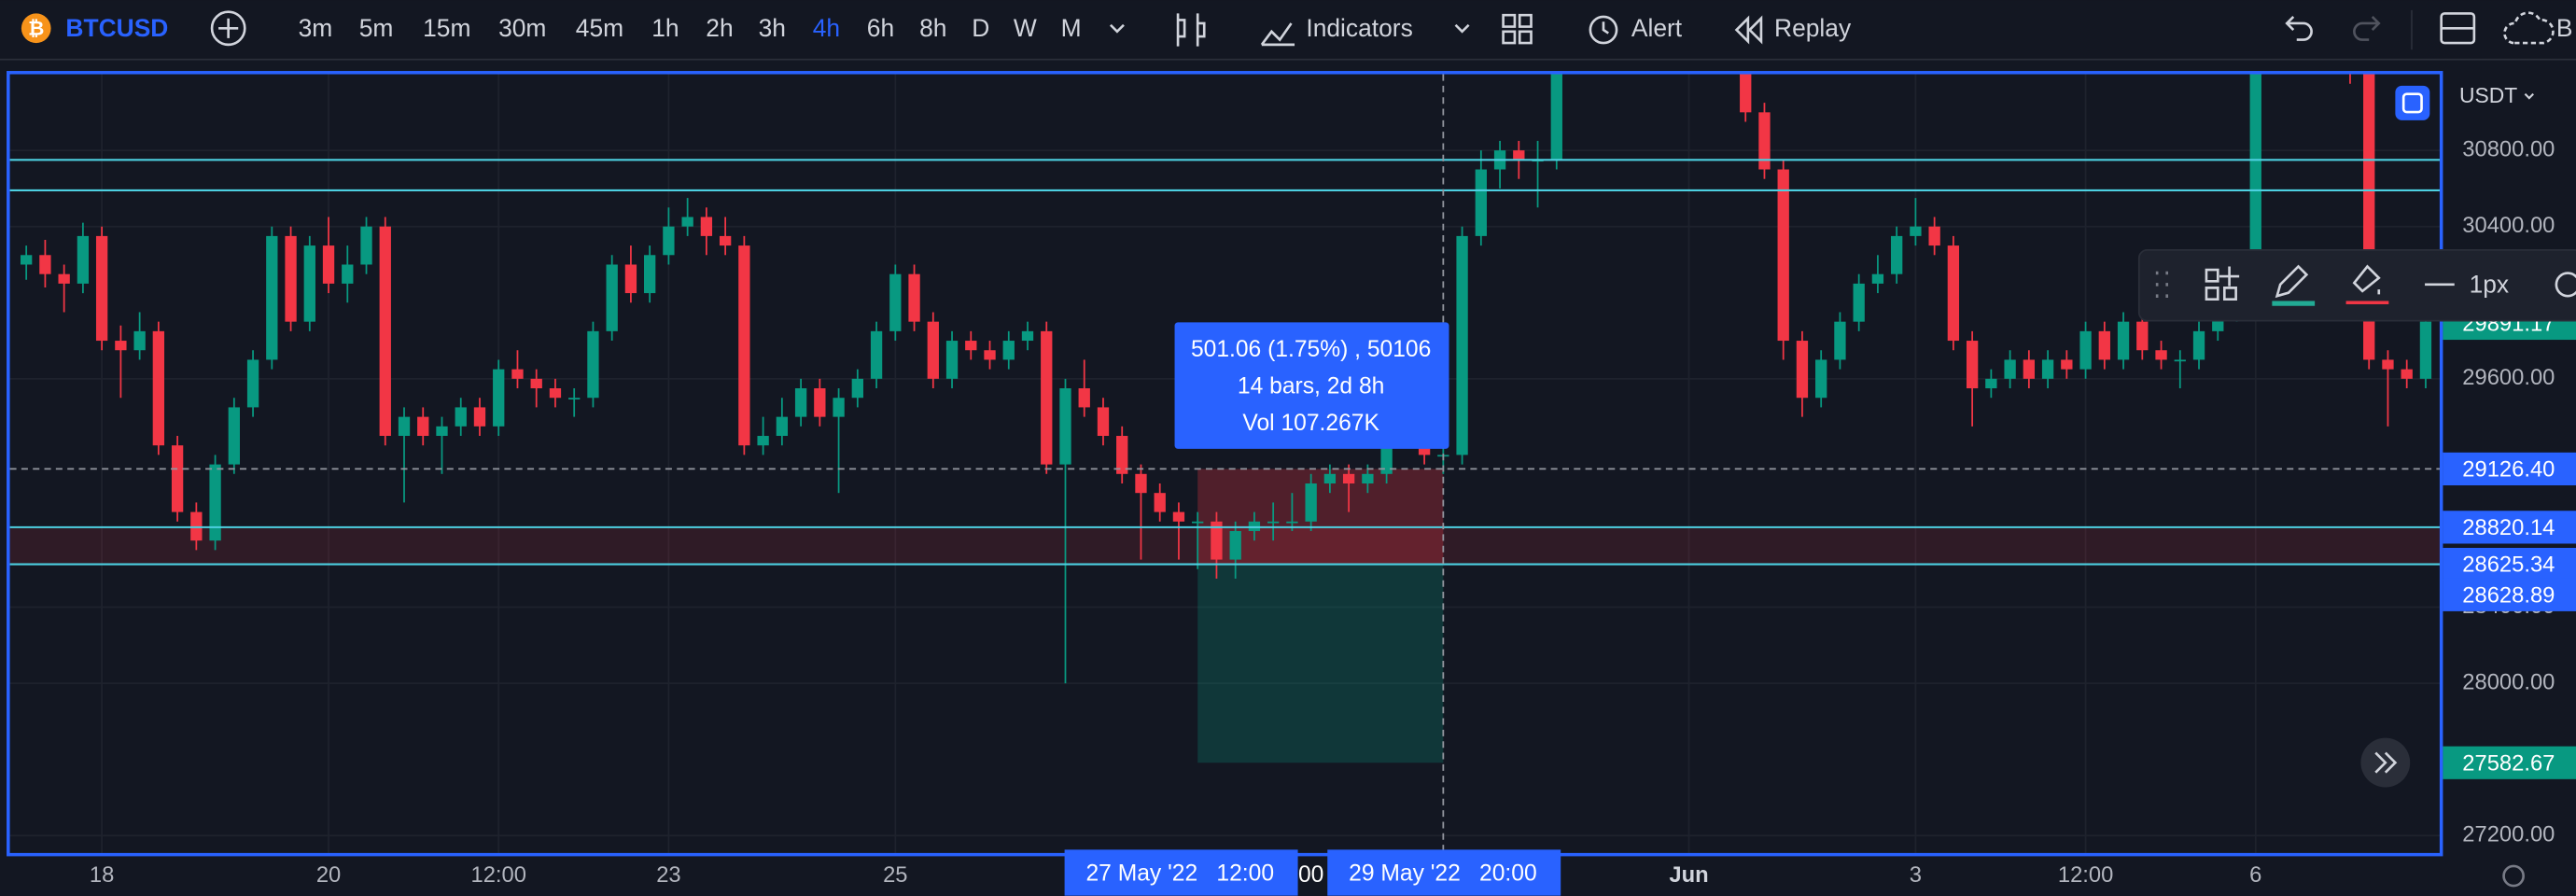 This screenshot has width=2576, height=896. Describe the element at coordinates (932, 28) in the screenshot. I see `interval-button: 8h` at that location.